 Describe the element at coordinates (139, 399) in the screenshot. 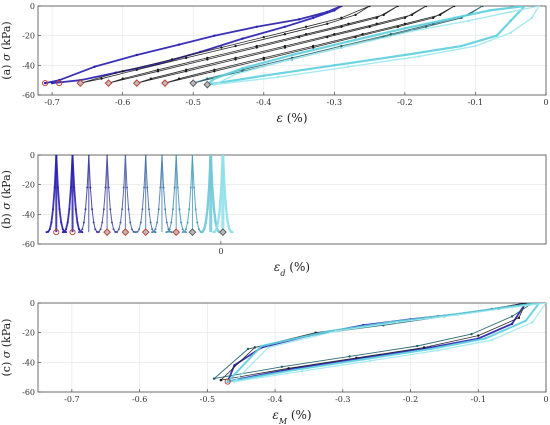

I see `x-tick-label: -0.6` at that location.